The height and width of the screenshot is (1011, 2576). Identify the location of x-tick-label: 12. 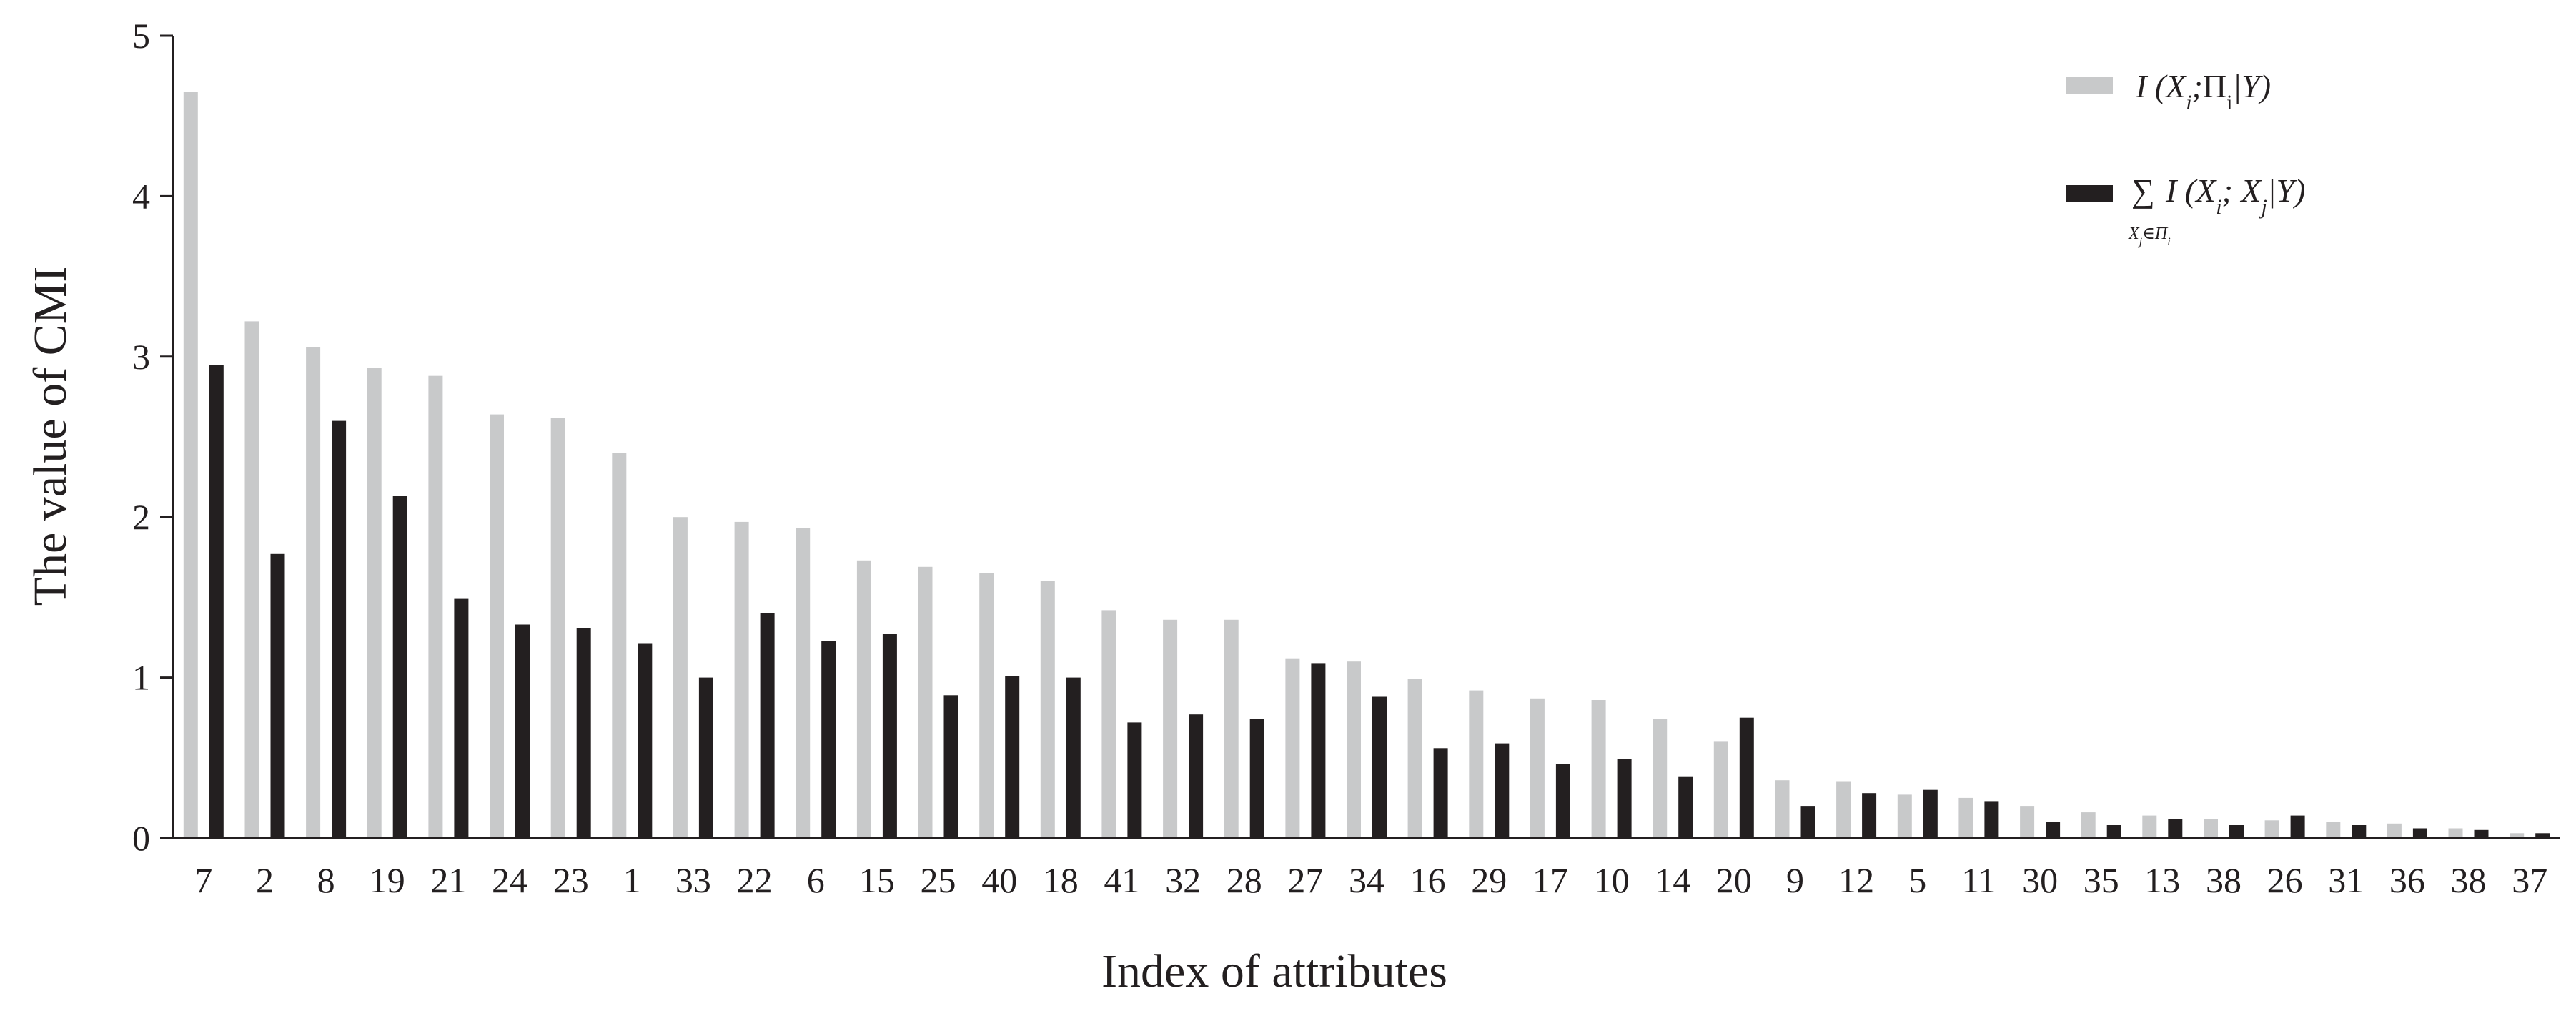
(1856, 880).